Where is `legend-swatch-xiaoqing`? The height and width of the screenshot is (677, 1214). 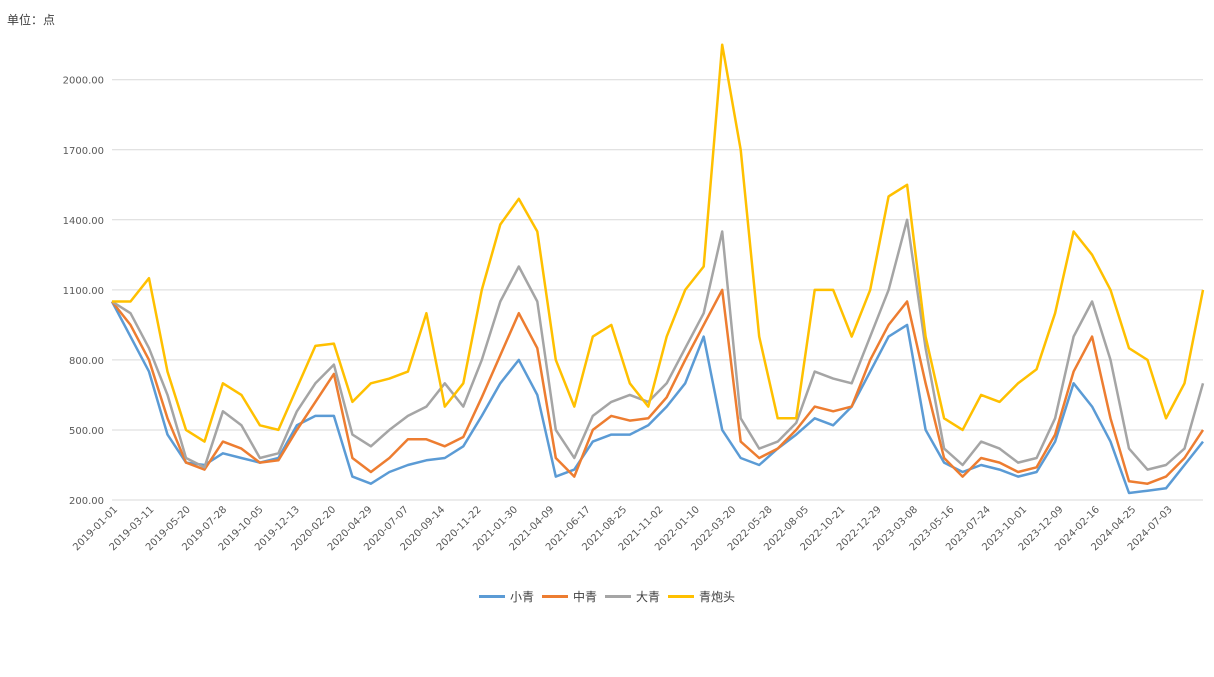 legend-swatch-xiaoqing is located at coordinates (491, 596).